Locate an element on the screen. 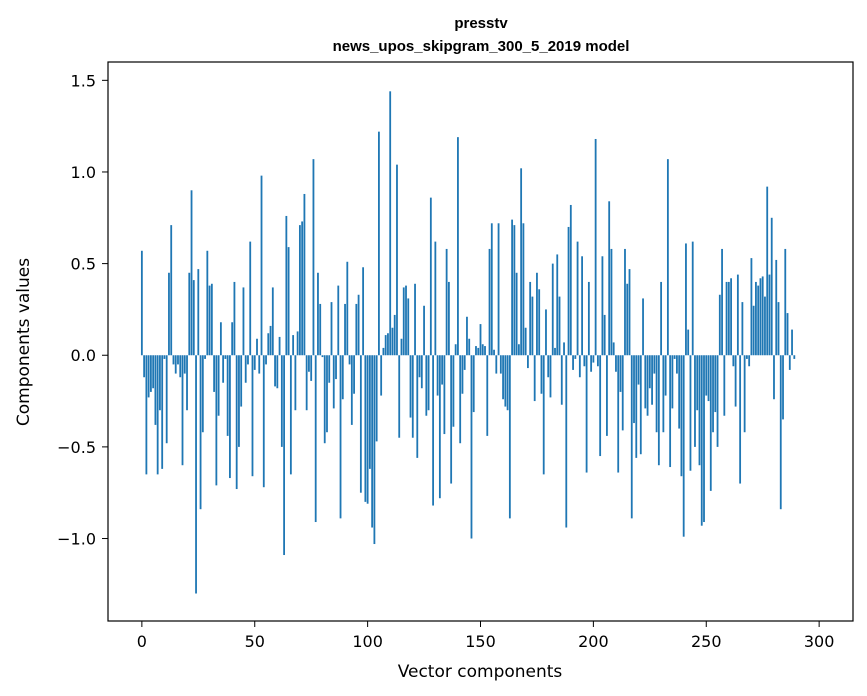 This screenshot has width=867, height=696. x-axis-label: Vector components is located at coordinates (480, 672).